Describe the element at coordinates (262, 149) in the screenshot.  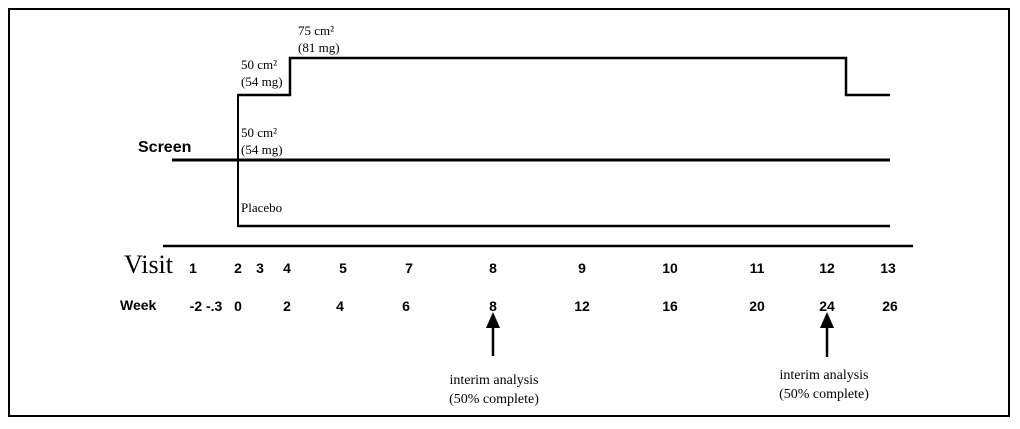
I see `mid-dose-mg-label: (54 mg)` at that location.